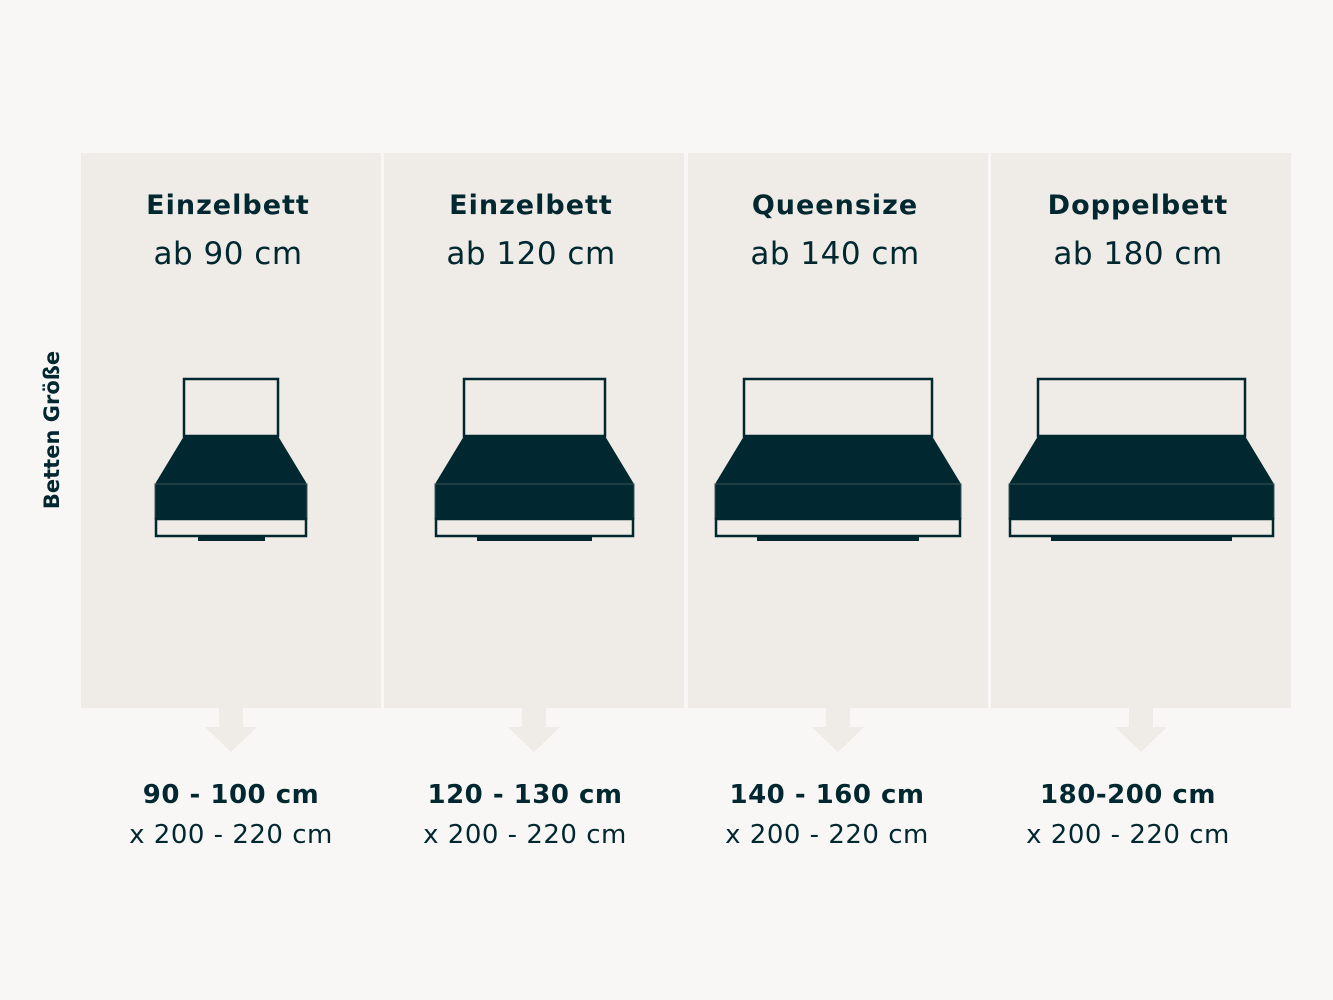 The image size is (1333, 1000). What do you see at coordinates (525, 795) in the screenshot?
I see `bed-dimension: 120 - 130 cm` at bounding box center [525, 795].